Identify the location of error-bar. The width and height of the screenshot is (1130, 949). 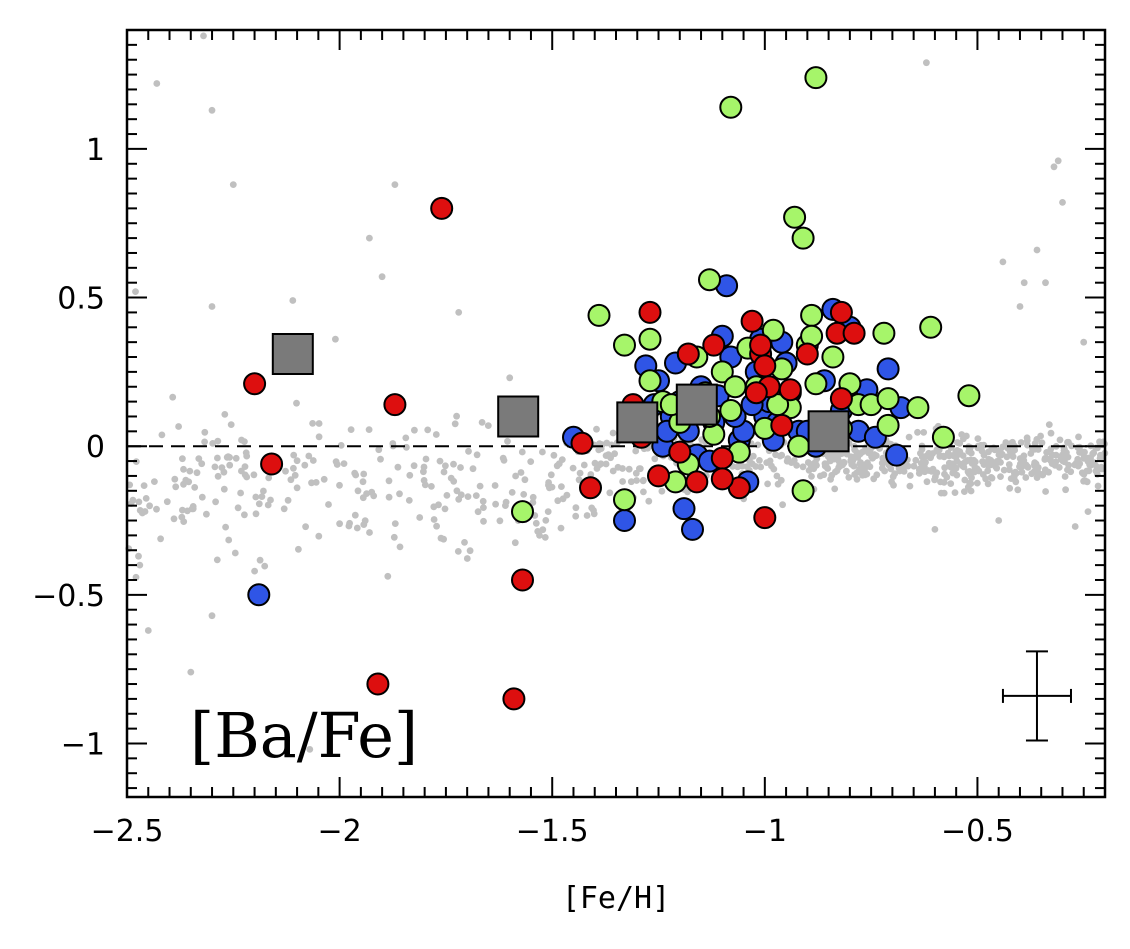
(1036, 696).